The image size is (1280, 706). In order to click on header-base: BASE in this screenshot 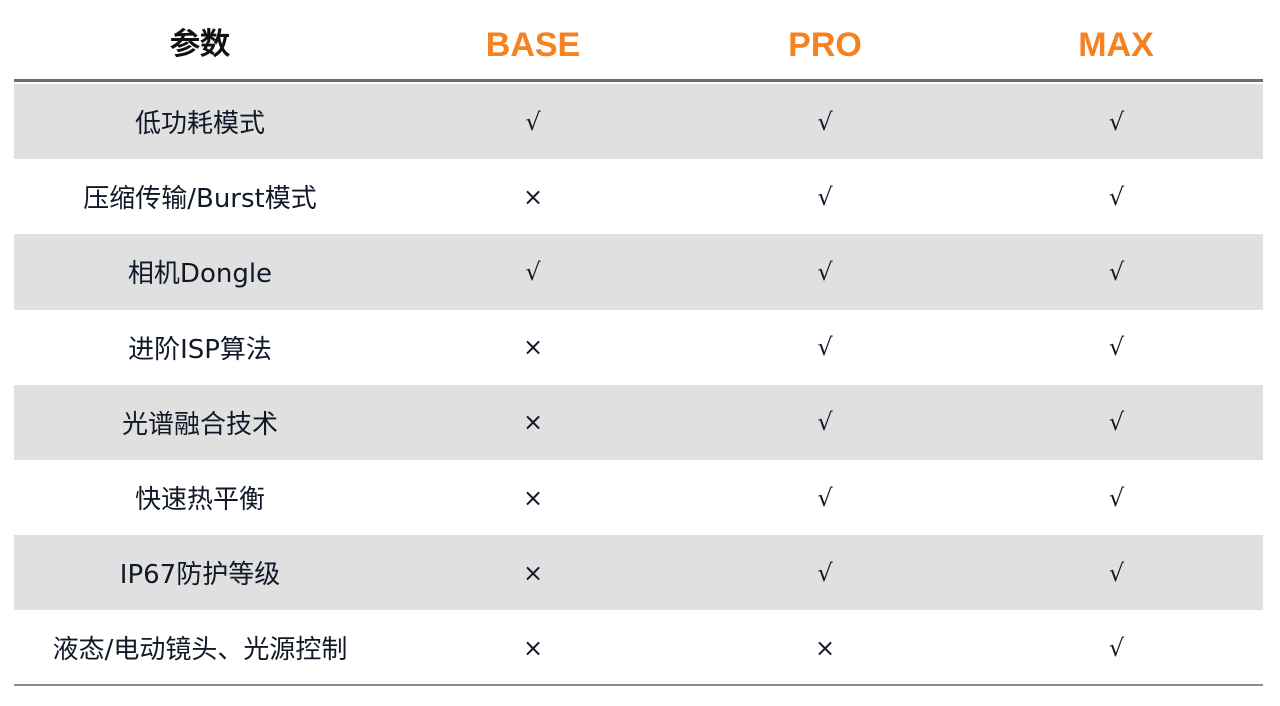, I will do `click(533, 45)`.